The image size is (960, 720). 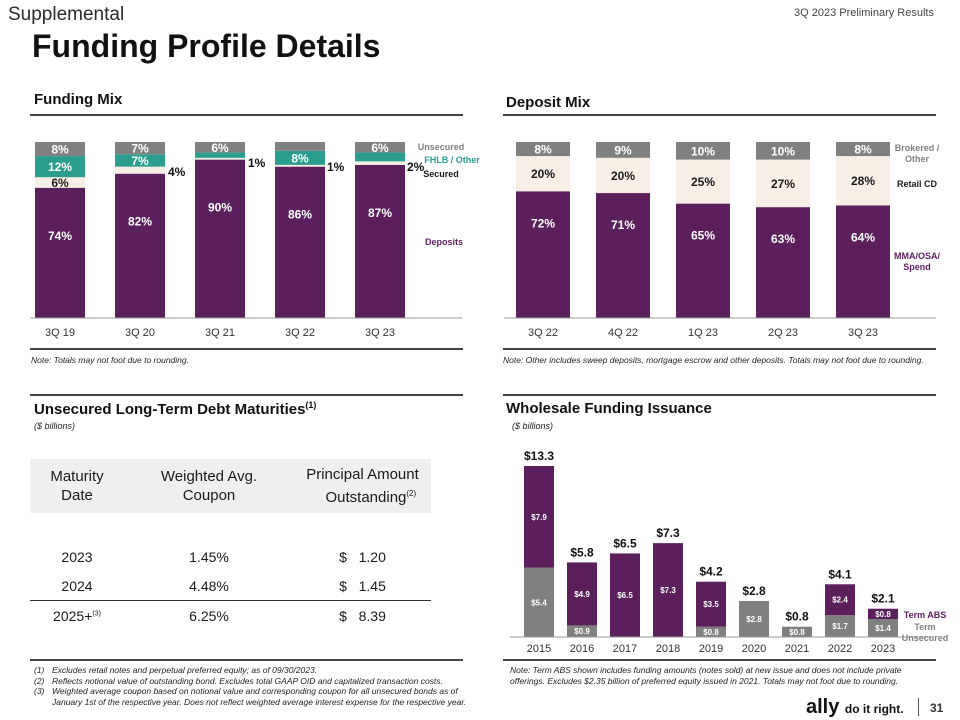 What do you see at coordinates (625, 543) in the screenshot?
I see `bar-total-label: $6.5` at bounding box center [625, 543].